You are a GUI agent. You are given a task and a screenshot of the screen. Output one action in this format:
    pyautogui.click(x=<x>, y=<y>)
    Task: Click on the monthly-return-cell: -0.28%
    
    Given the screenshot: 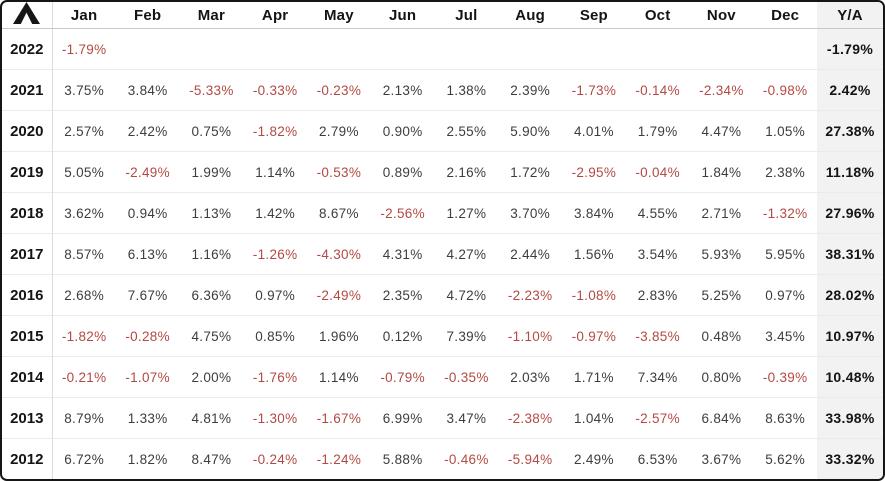 What is the action you would take?
    pyautogui.click(x=147, y=336)
    